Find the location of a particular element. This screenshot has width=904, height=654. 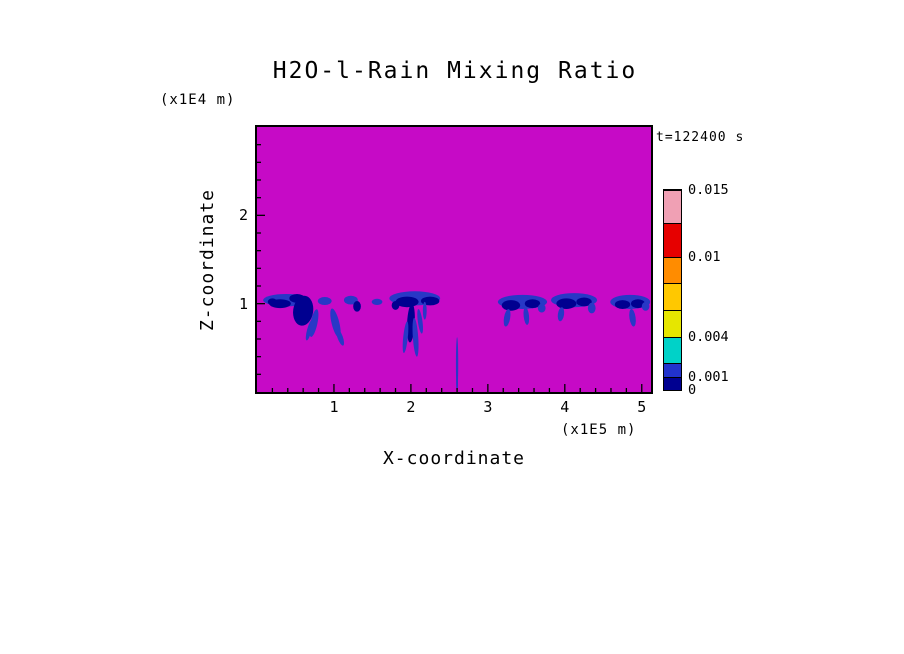

colorbar-value-label: 0.015 is located at coordinates (708, 190).